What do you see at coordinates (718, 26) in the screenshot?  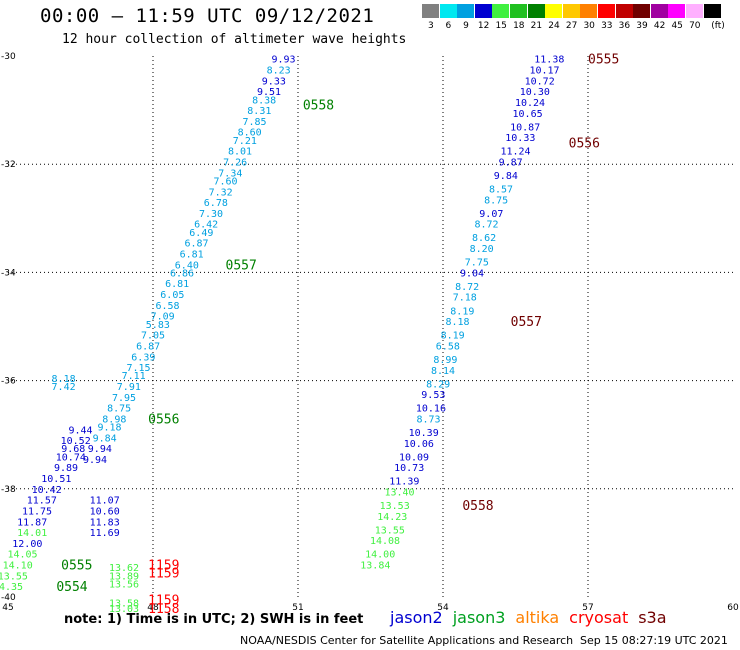 I see `legend-unit: (ft)` at bounding box center [718, 26].